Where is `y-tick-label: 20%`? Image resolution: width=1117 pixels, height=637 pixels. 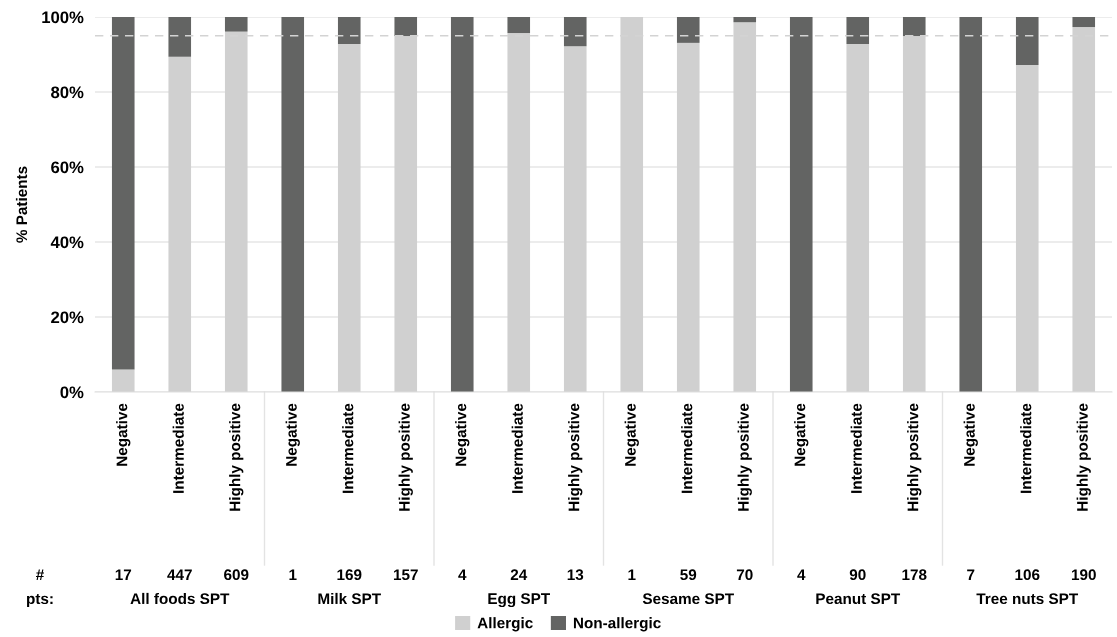 y-tick-label: 20% is located at coordinates (67, 317).